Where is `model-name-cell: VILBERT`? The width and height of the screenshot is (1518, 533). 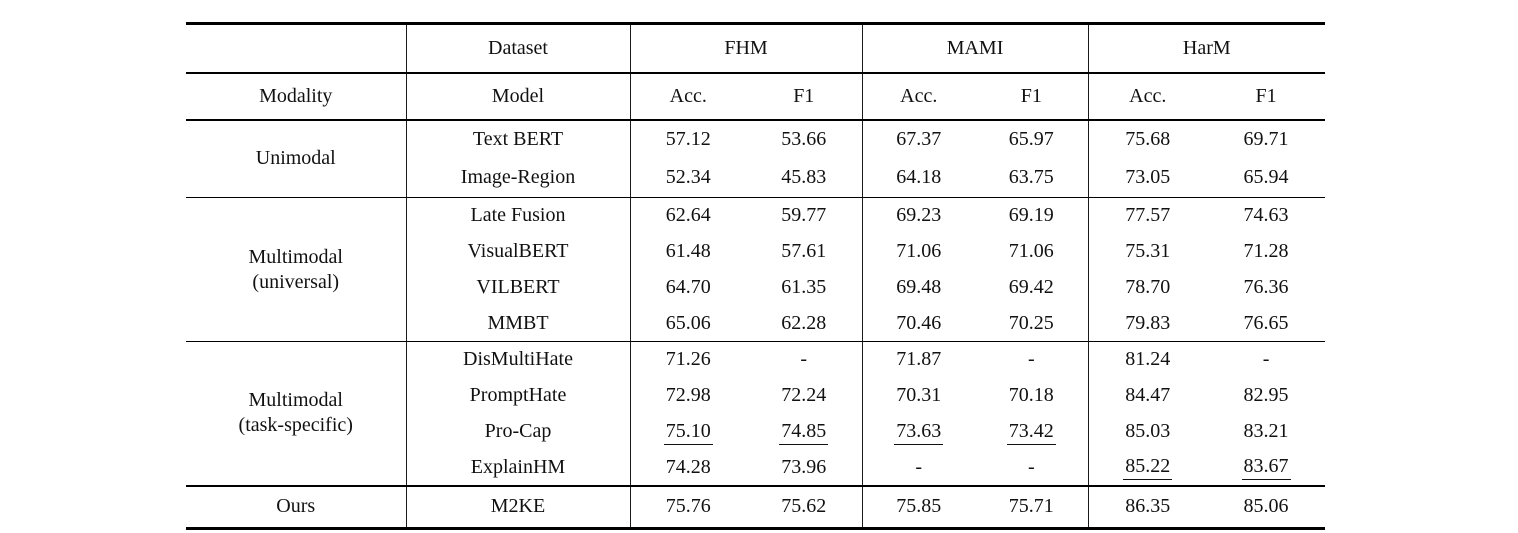
model-name-cell: VILBERT is located at coordinates (518, 287).